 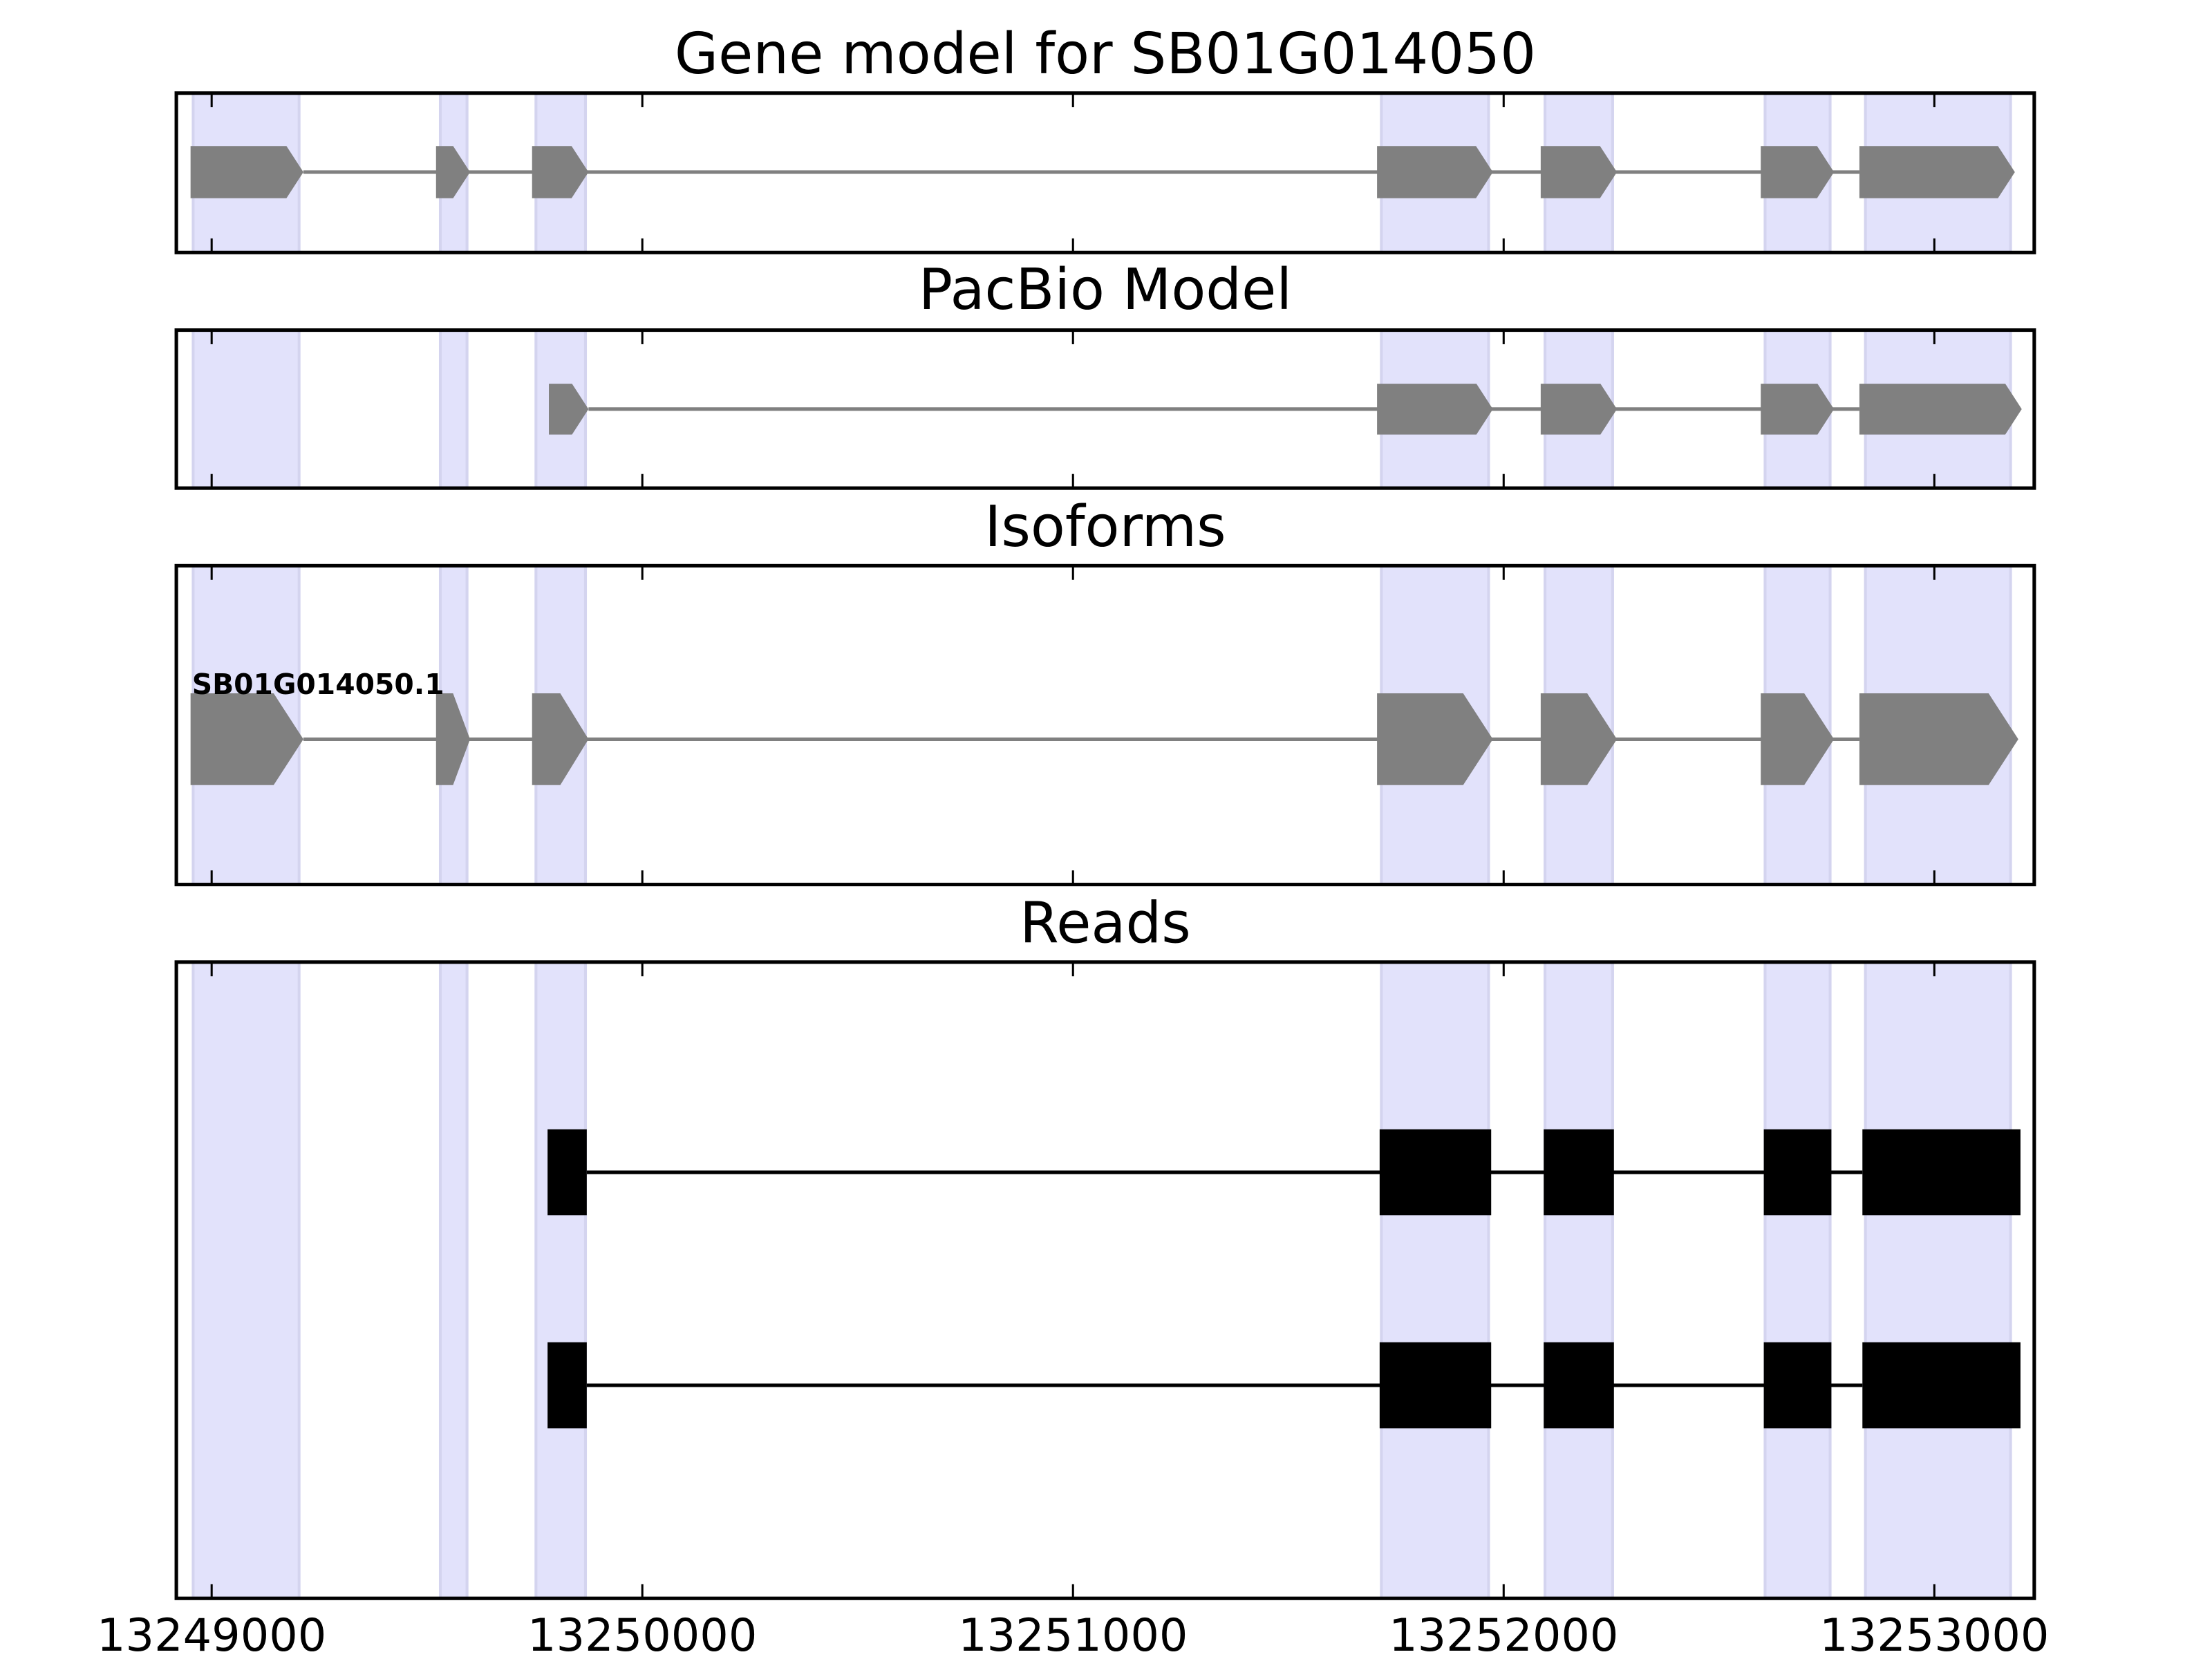 What do you see at coordinates (1105, 54) in the screenshot?
I see `panel-title: Gene model for SB01G014050` at bounding box center [1105, 54].